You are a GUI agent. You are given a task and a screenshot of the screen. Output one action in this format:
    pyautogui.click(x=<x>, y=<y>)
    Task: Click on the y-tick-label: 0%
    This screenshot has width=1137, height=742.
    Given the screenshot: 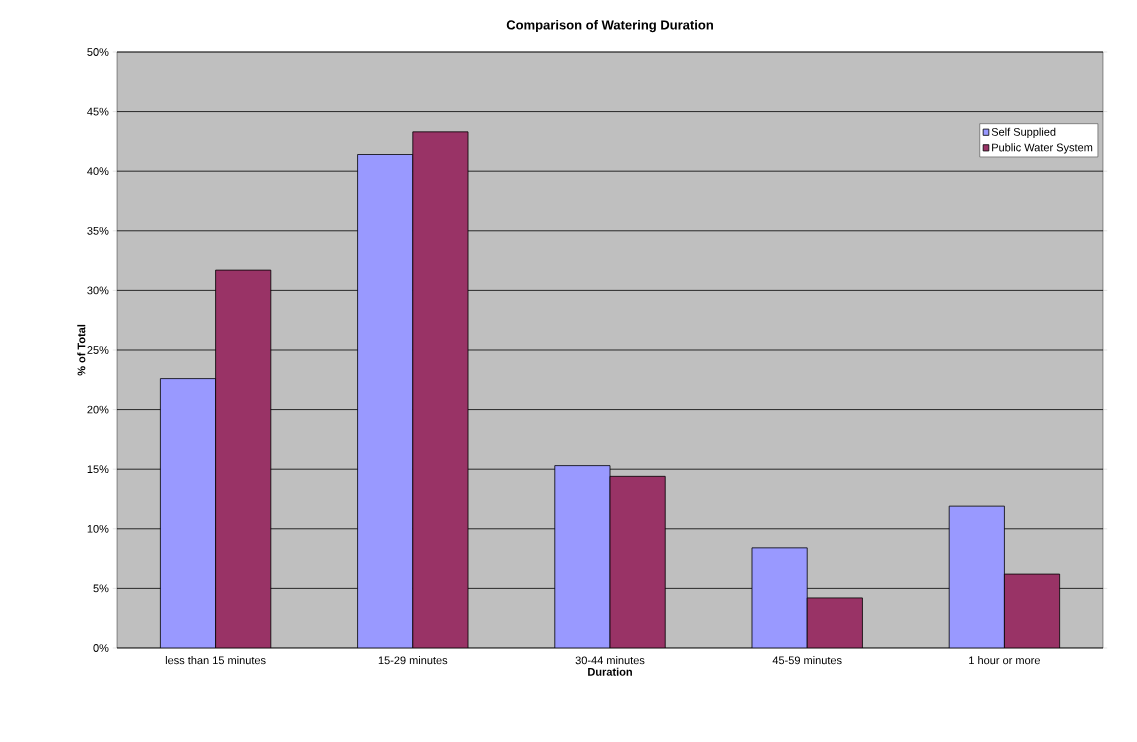 What is the action you would take?
    pyautogui.click(x=101, y=648)
    